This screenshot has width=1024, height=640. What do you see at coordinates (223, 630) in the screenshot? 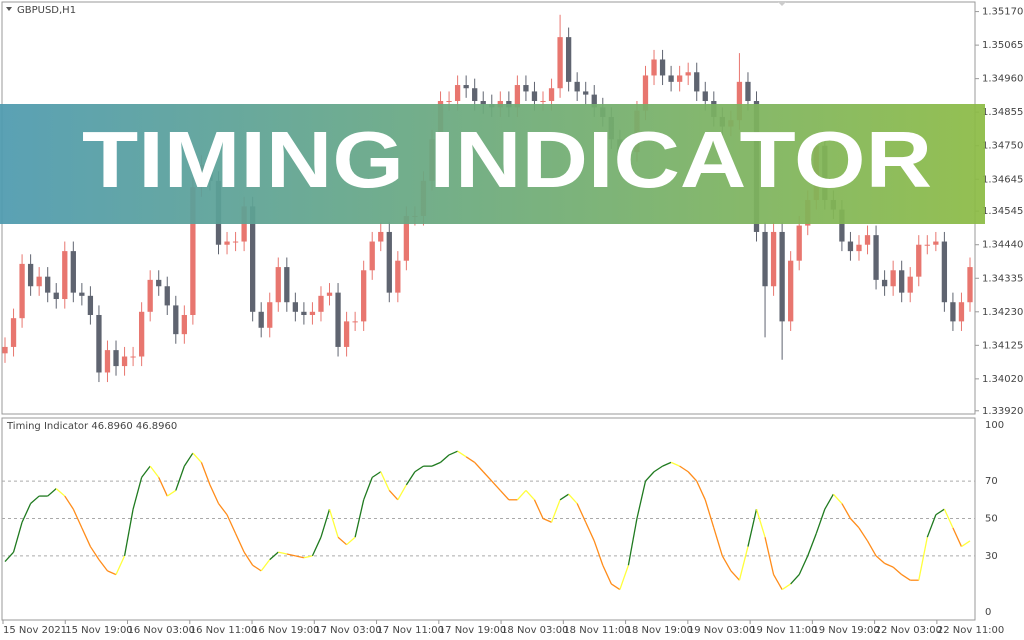
I see `x-tick-label: 16 Nov 11:00` at bounding box center [223, 630].